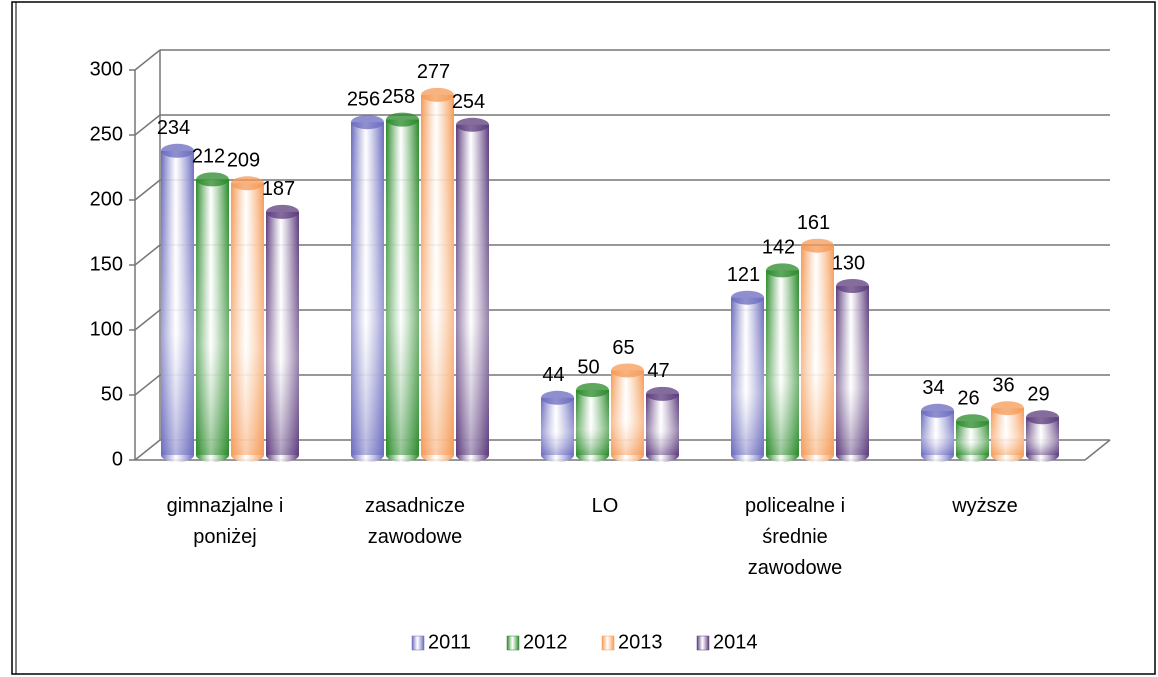  Describe the element at coordinates (553, 375) in the screenshot. I see `data-label: 44` at that location.